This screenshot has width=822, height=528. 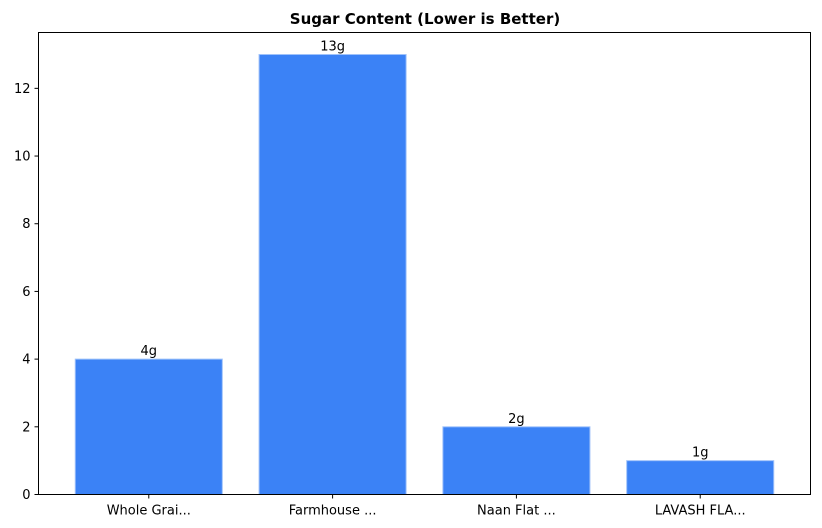 What do you see at coordinates (425, 19) in the screenshot?
I see `chart-title: Sugar Content (Lower is Better)` at bounding box center [425, 19].